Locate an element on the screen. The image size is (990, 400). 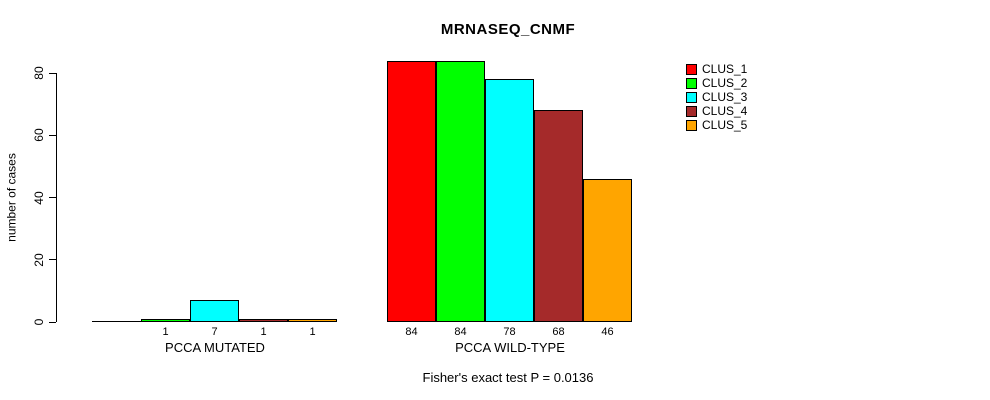
y-tick-label: 60 is located at coordinates (39, 135).